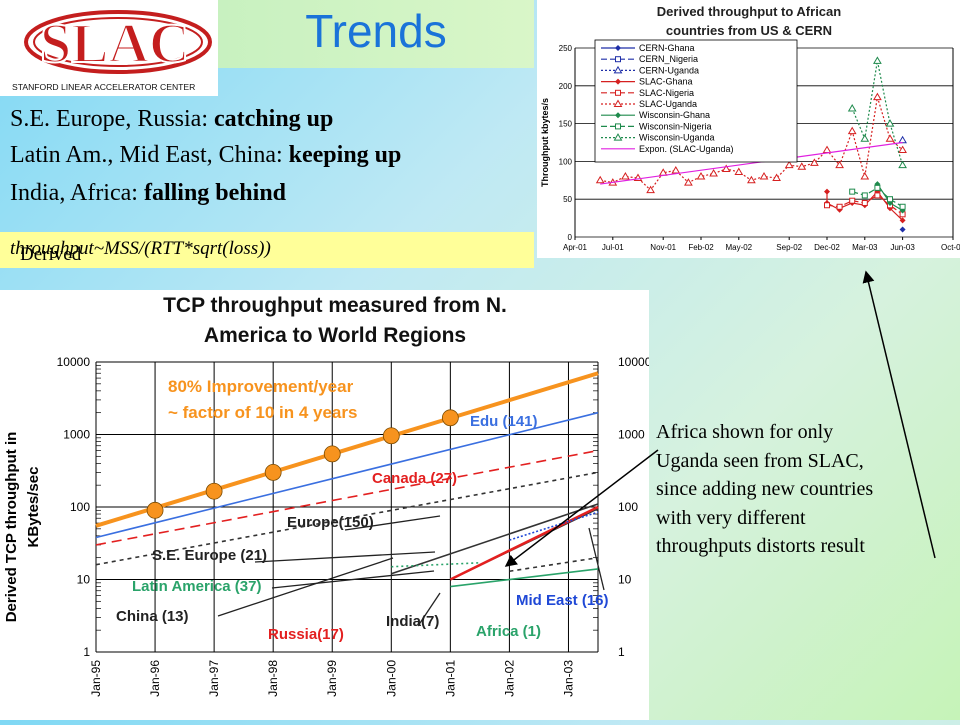 Image resolution: width=960 pixels, height=725 pixels. What do you see at coordinates (570, 237) in the screenshot?
I see `y-tick-label: 0` at bounding box center [570, 237].